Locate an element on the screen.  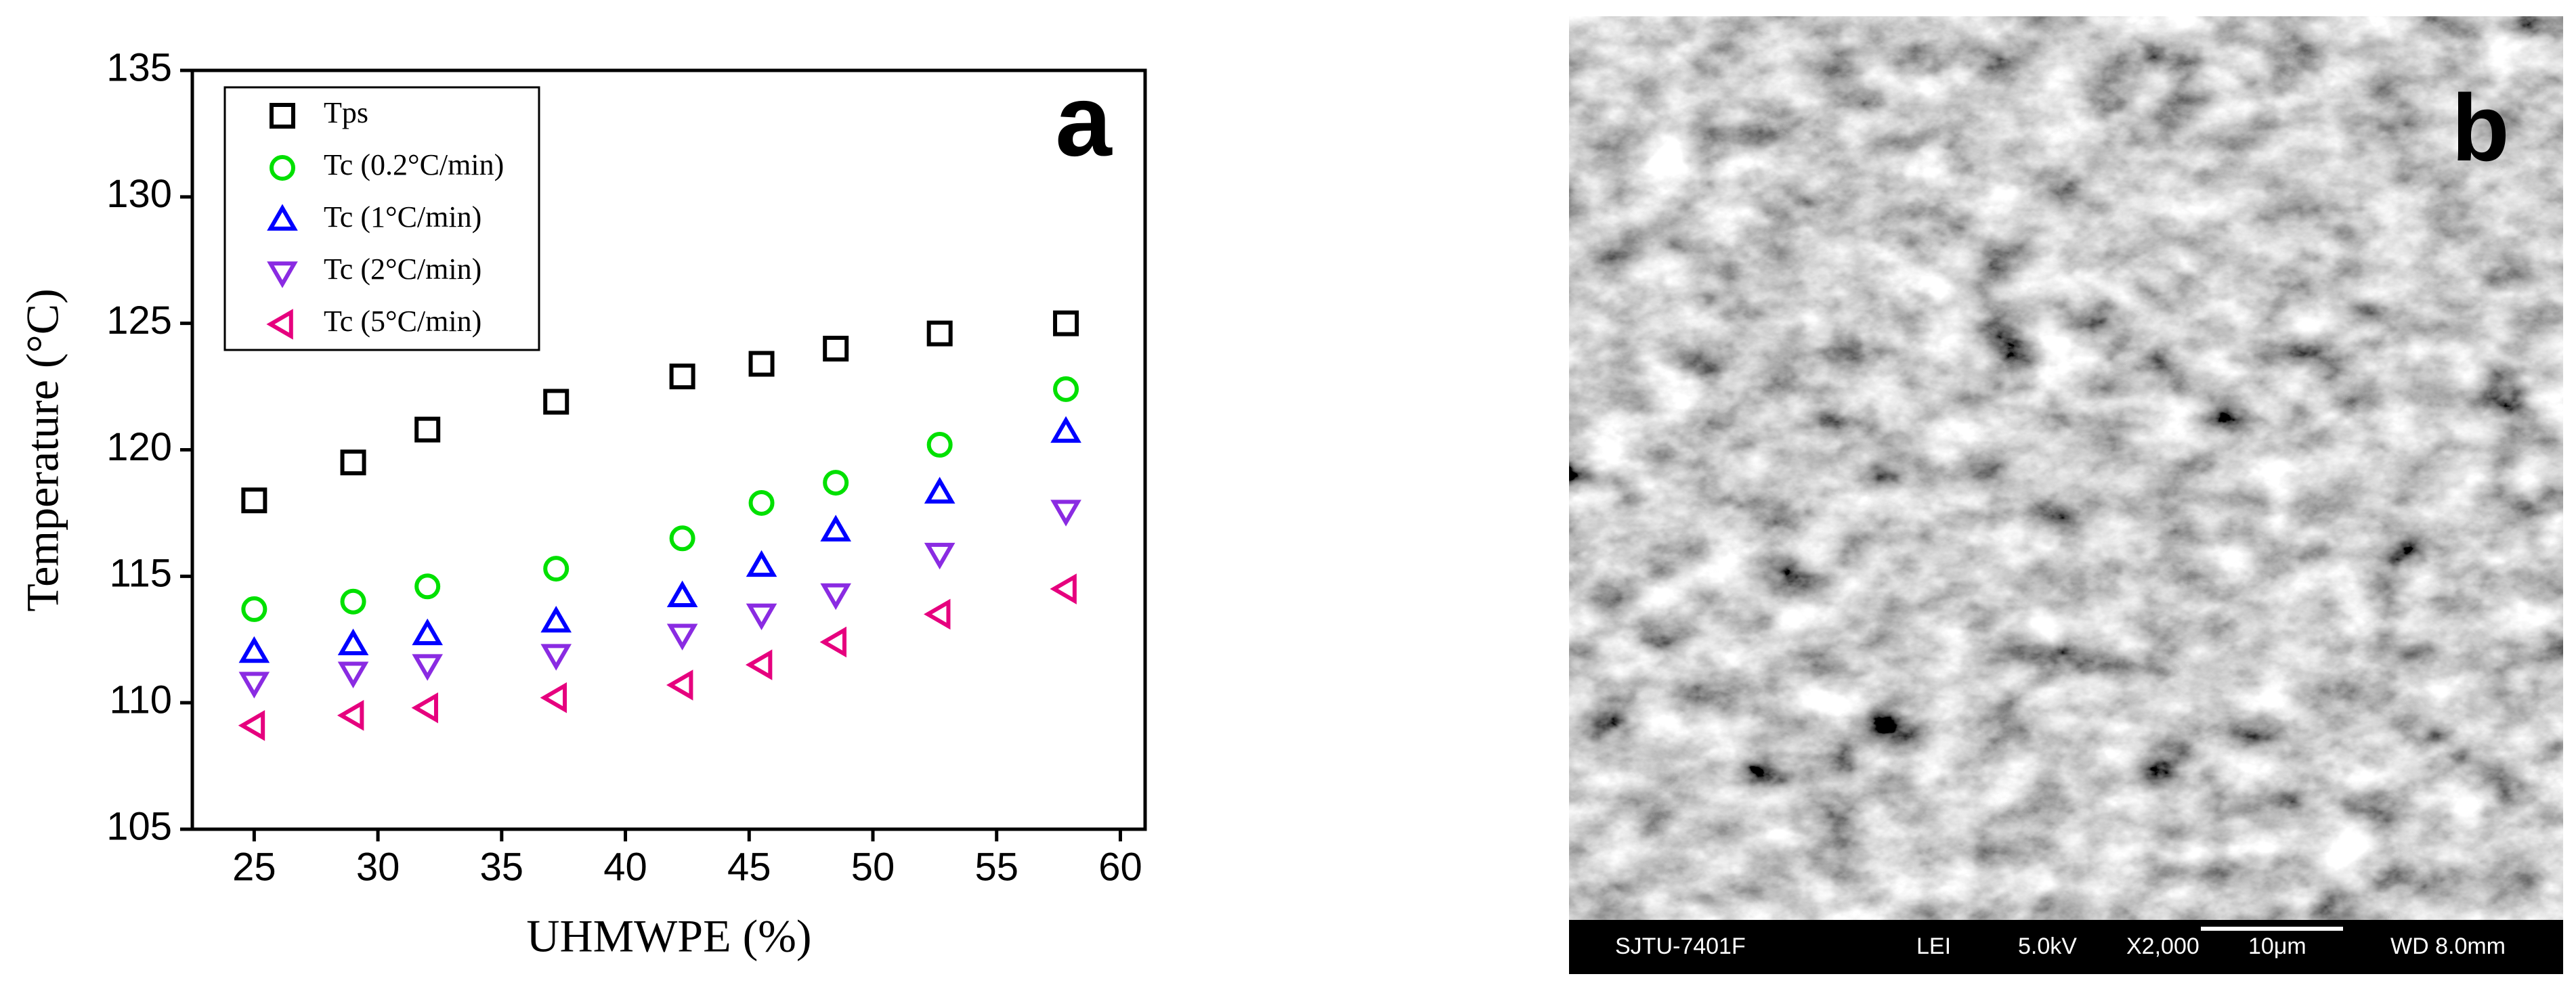
x-axis-label: UHMWPE (%) is located at coordinates (668, 936).